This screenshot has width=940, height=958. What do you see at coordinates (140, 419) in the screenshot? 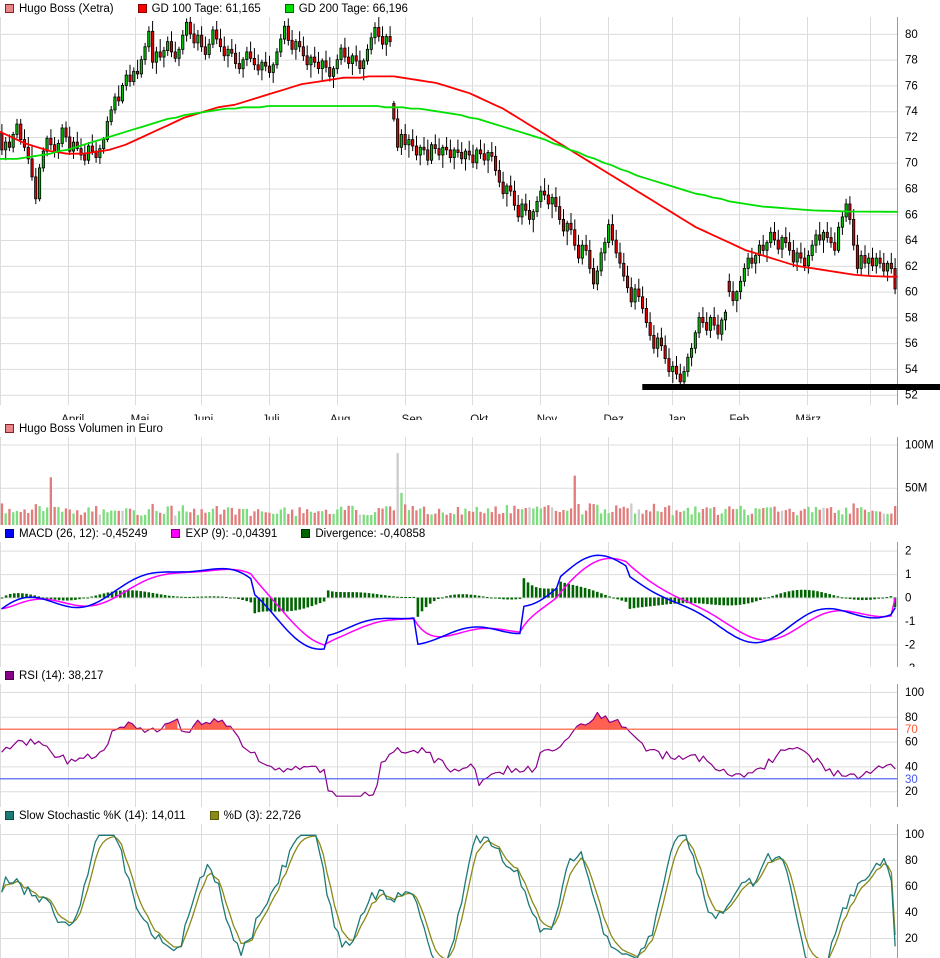
I see `month-label: Mai` at bounding box center [140, 419].